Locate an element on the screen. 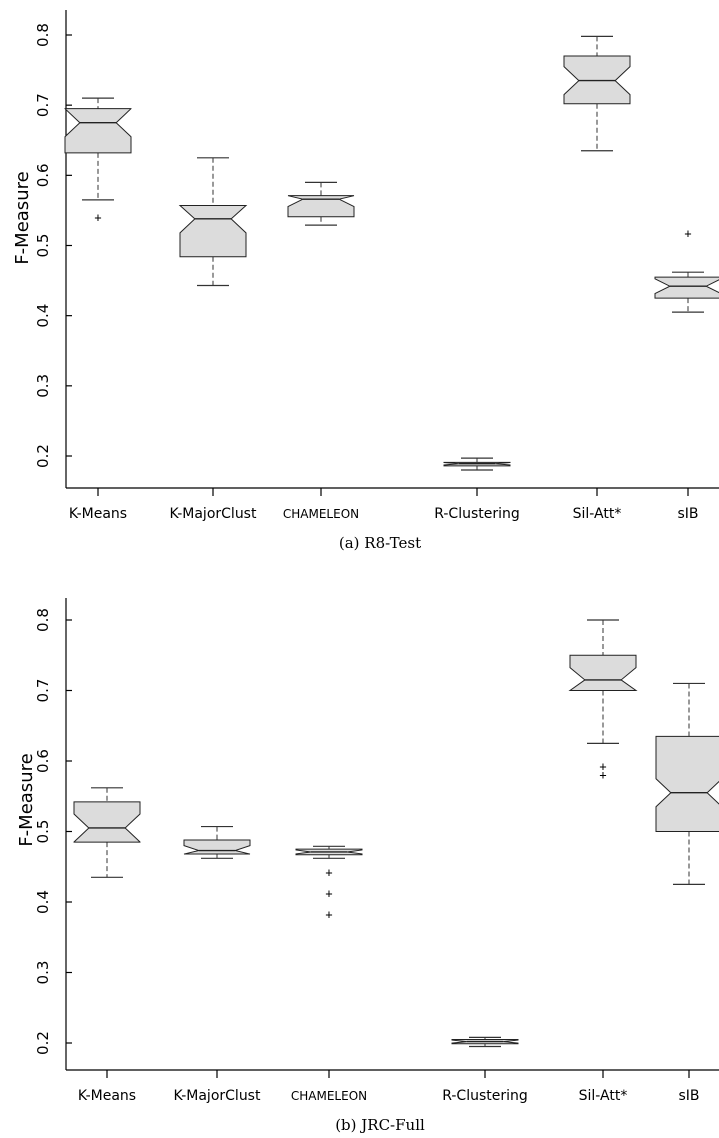 The height and width of the screenshot is (1138, 719). box-sil-att-: ++ is located at coordinates (603, 700).